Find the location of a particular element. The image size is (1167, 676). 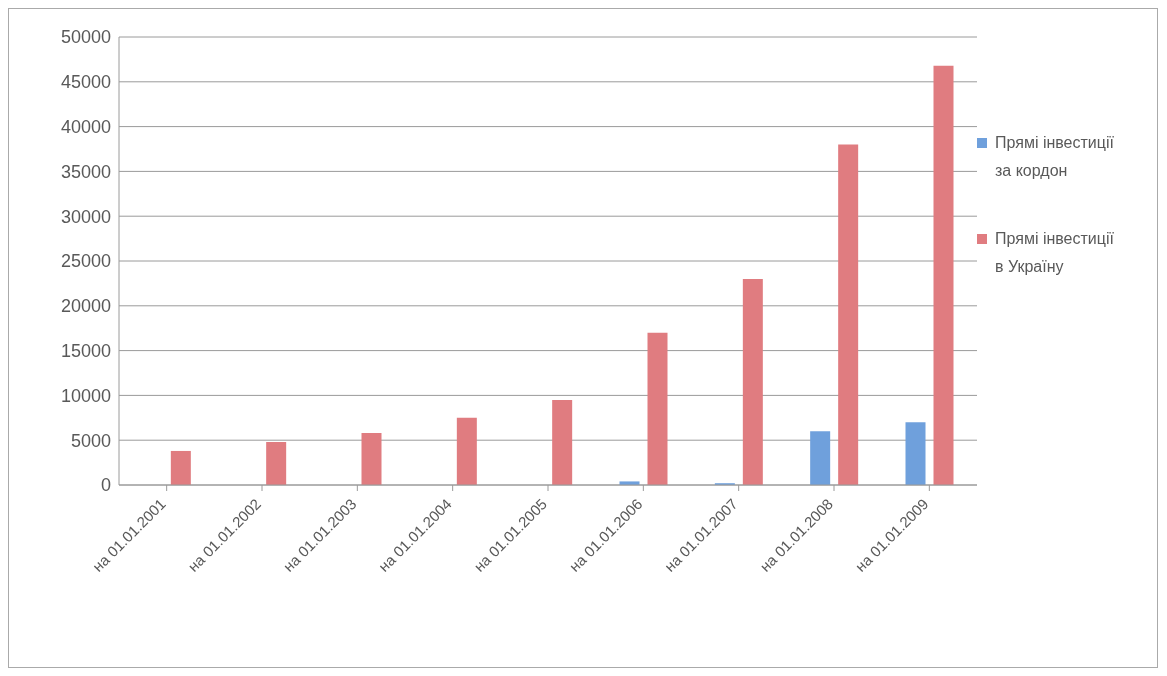

y-tick-label: 0 is located at coordinates (105, 485).